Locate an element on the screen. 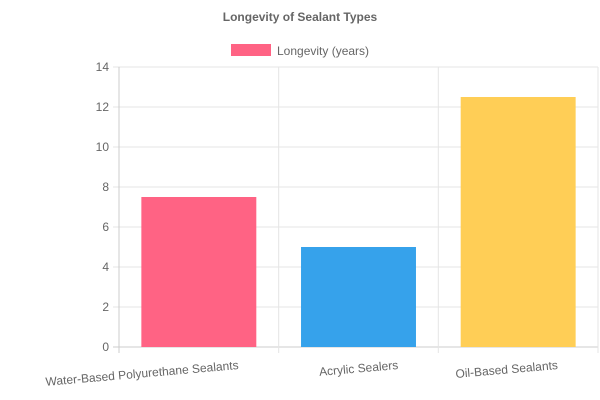  y-tick-label: 10 is located at coordinates (103, 147).